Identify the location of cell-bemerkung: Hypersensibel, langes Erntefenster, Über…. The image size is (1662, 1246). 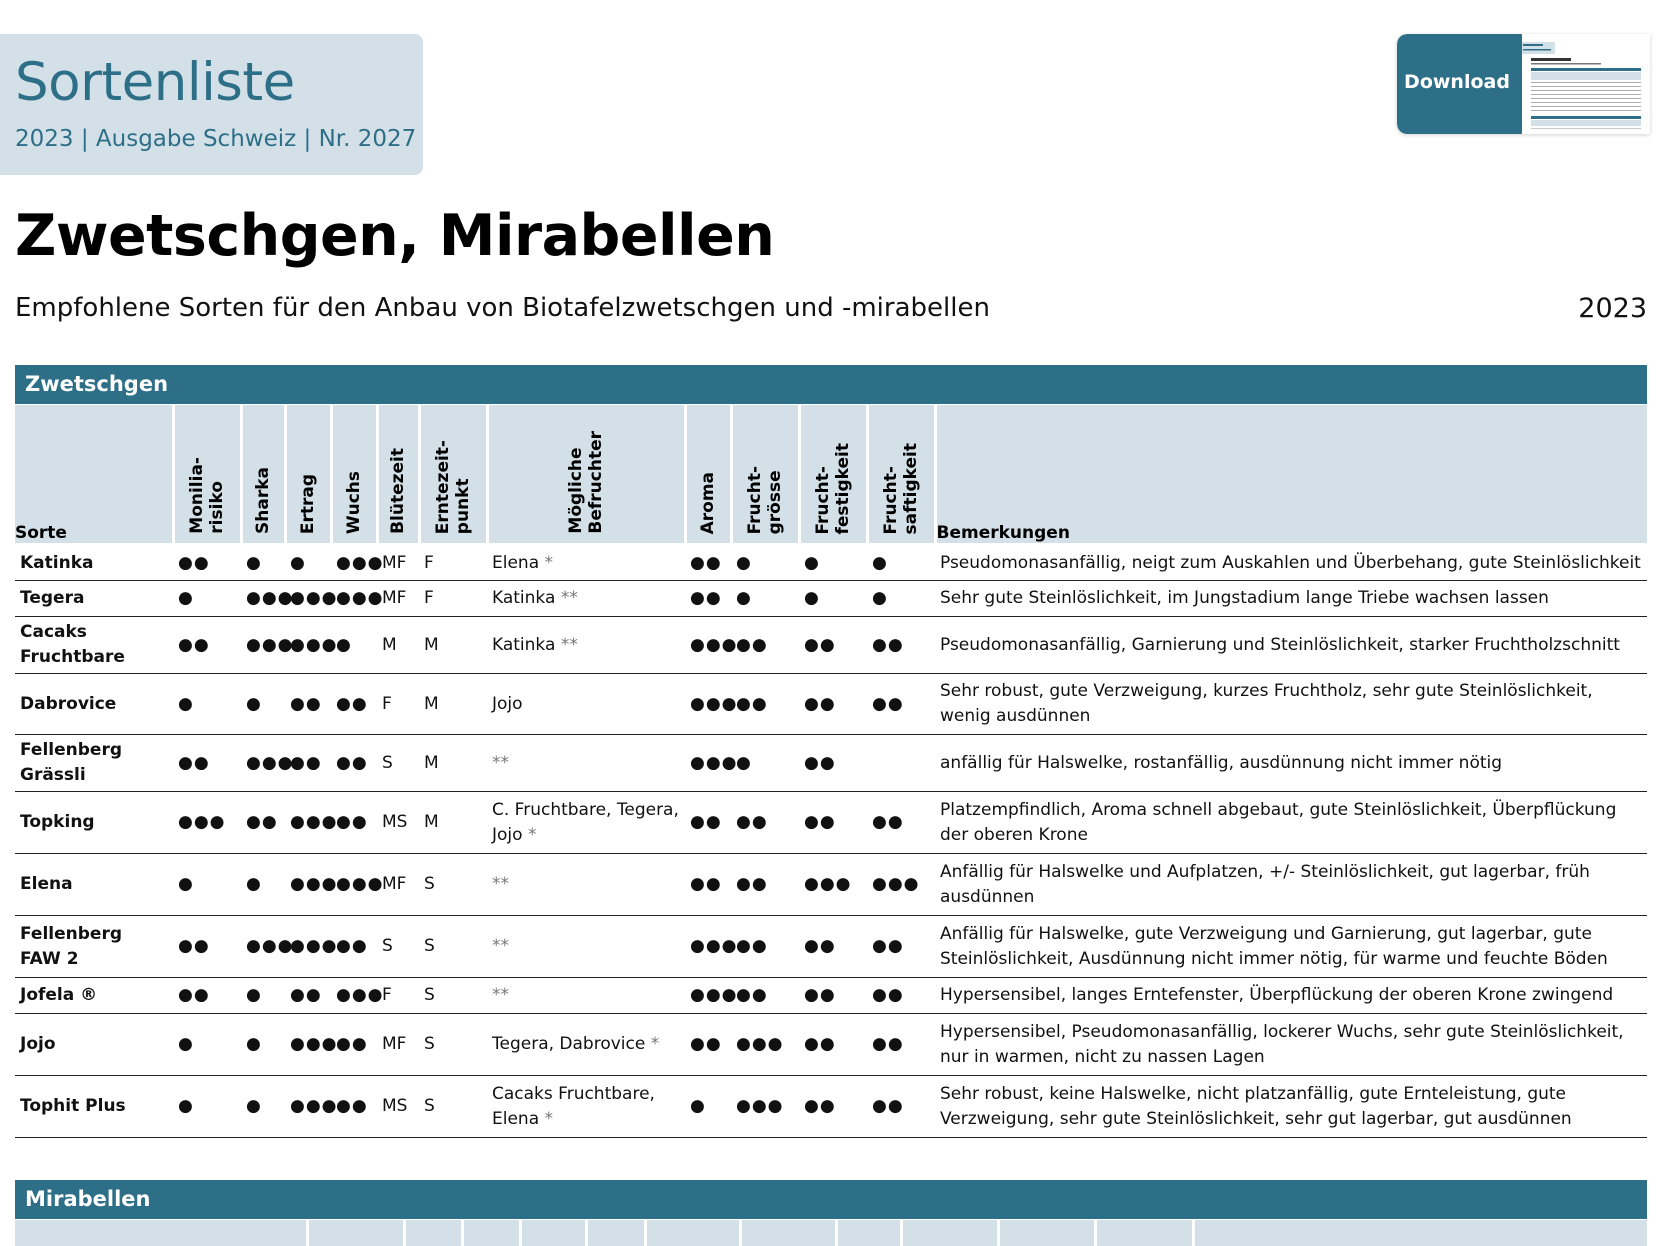
(1291, 995).